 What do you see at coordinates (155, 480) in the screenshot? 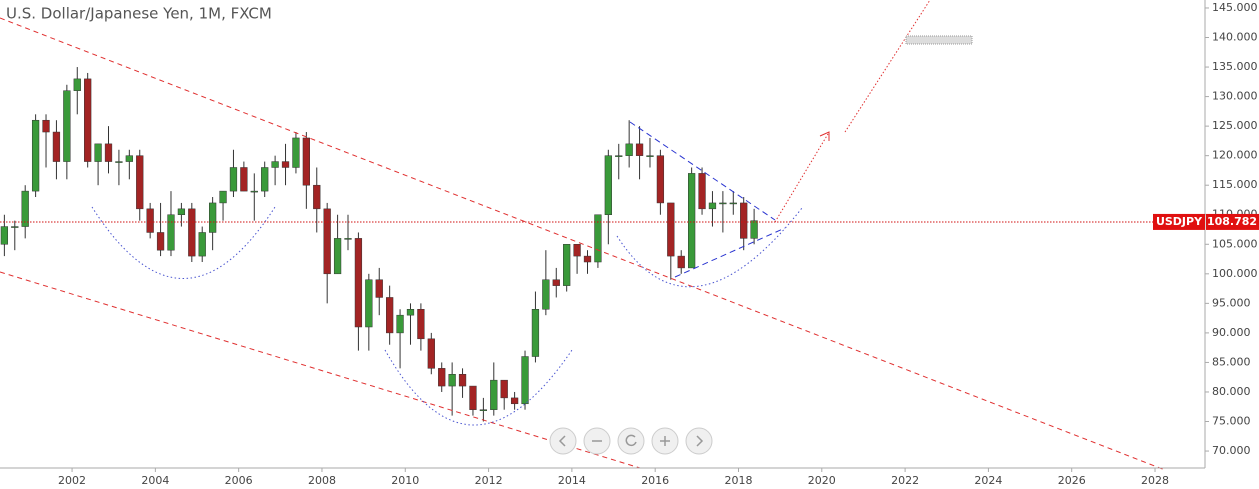
I see `x-tick-label: 2004` at bounding box center [155, 480].